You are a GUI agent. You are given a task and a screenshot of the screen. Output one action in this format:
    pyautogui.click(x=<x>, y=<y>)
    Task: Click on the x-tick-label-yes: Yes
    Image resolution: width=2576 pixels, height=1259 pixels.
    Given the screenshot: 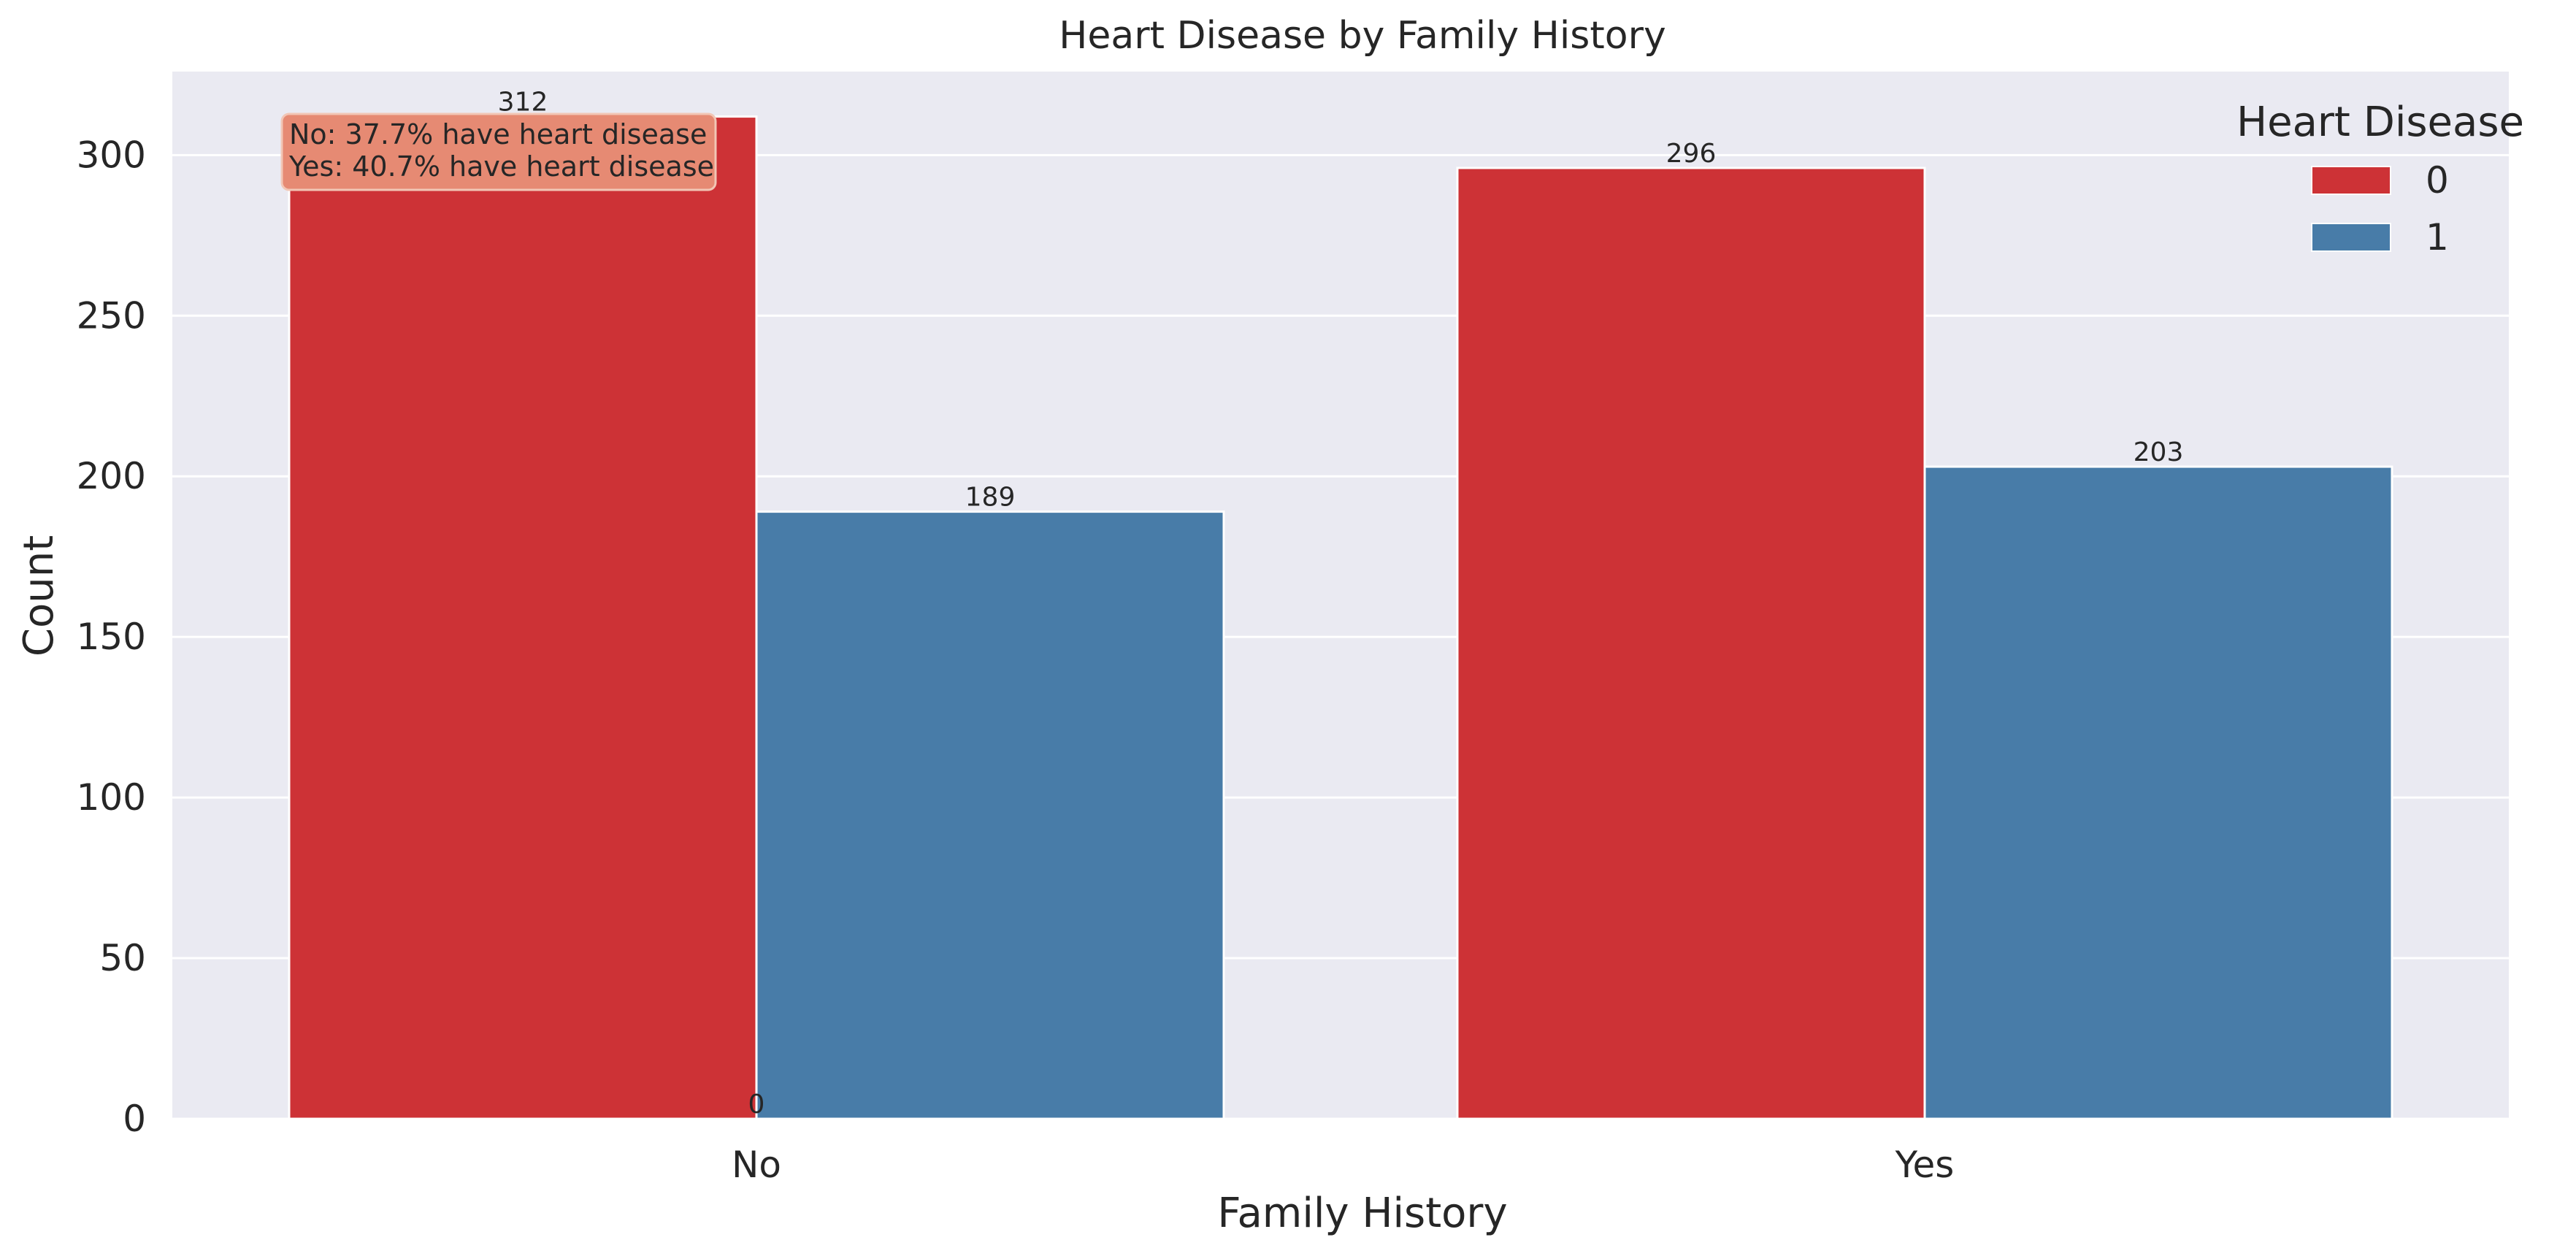 What is the action you would take?
    pyautogui.click(x=1925, y=1165)
    